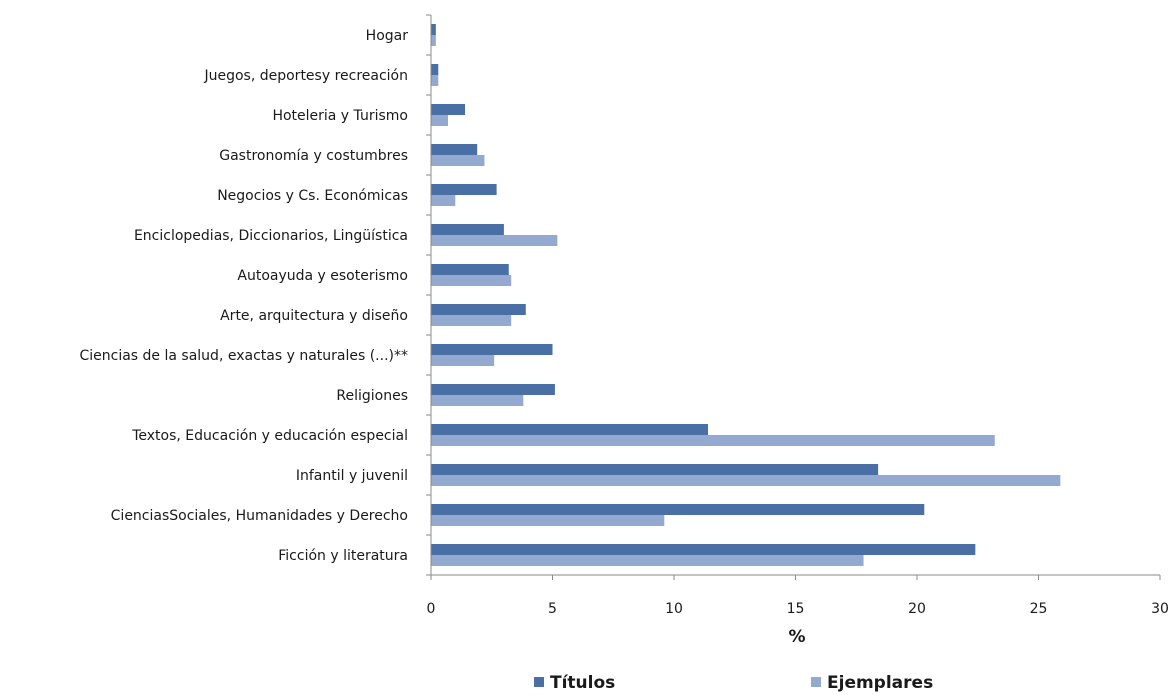  I want to click on category-label: Juegos, deportesy recreación, so click(305, 76).